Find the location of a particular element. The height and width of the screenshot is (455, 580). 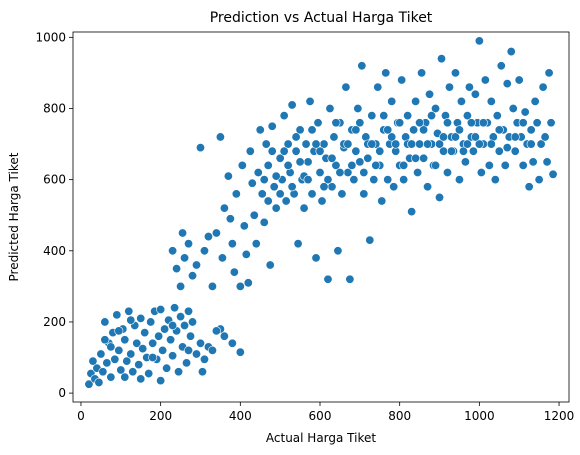

y-tick-label: 200 is located at coordinates (54, 322).